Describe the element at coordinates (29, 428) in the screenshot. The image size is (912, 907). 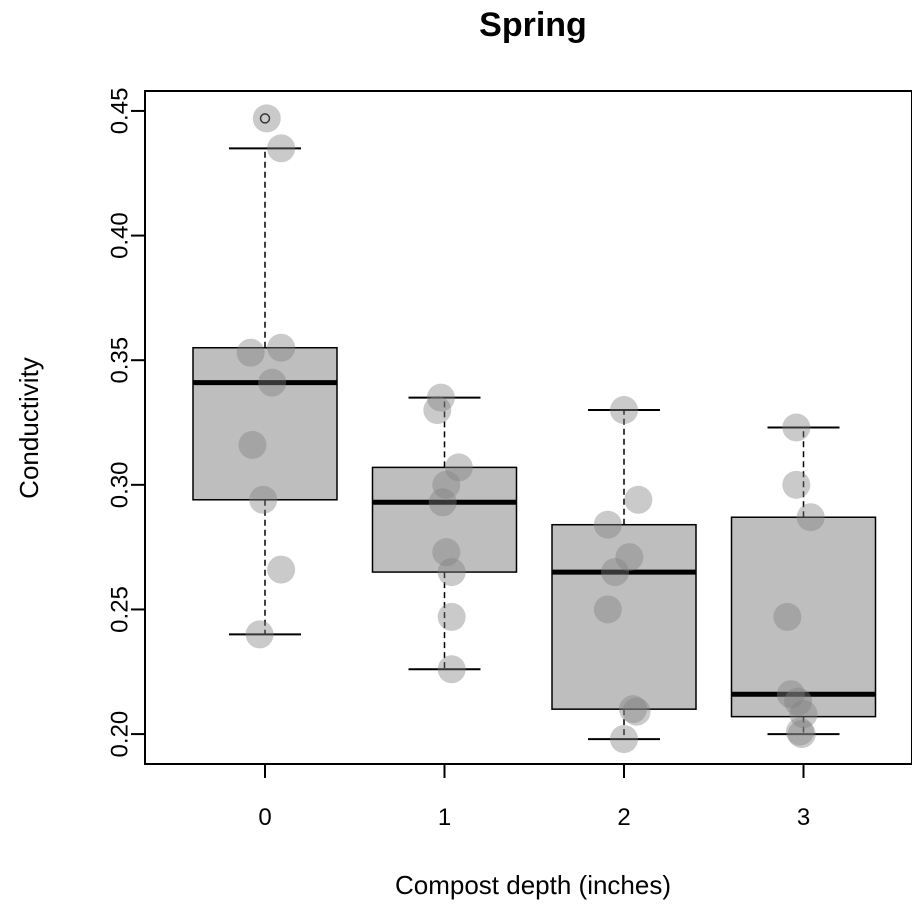
I see `y-axis-label: Conductivity` at that location.